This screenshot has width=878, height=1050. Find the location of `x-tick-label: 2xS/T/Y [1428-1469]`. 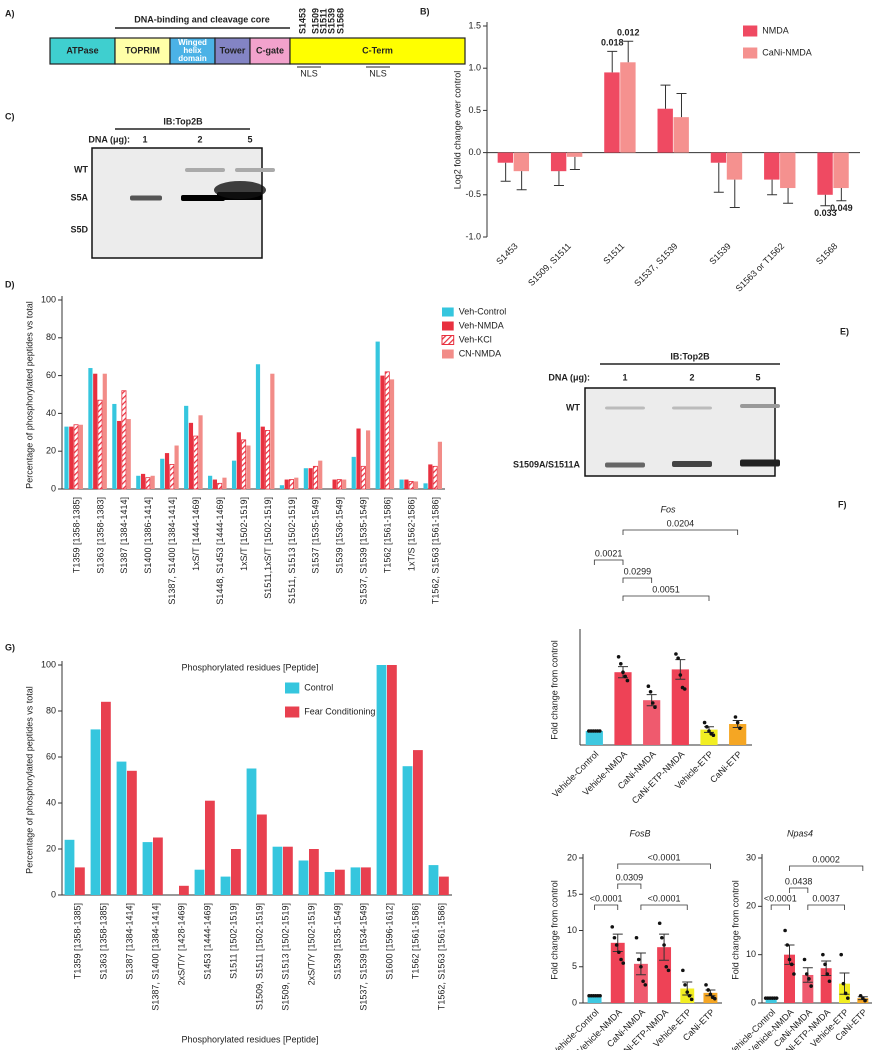

x-tick-label: 2xS/T/Y [1428-1469] is located at coordinates (181, 944).